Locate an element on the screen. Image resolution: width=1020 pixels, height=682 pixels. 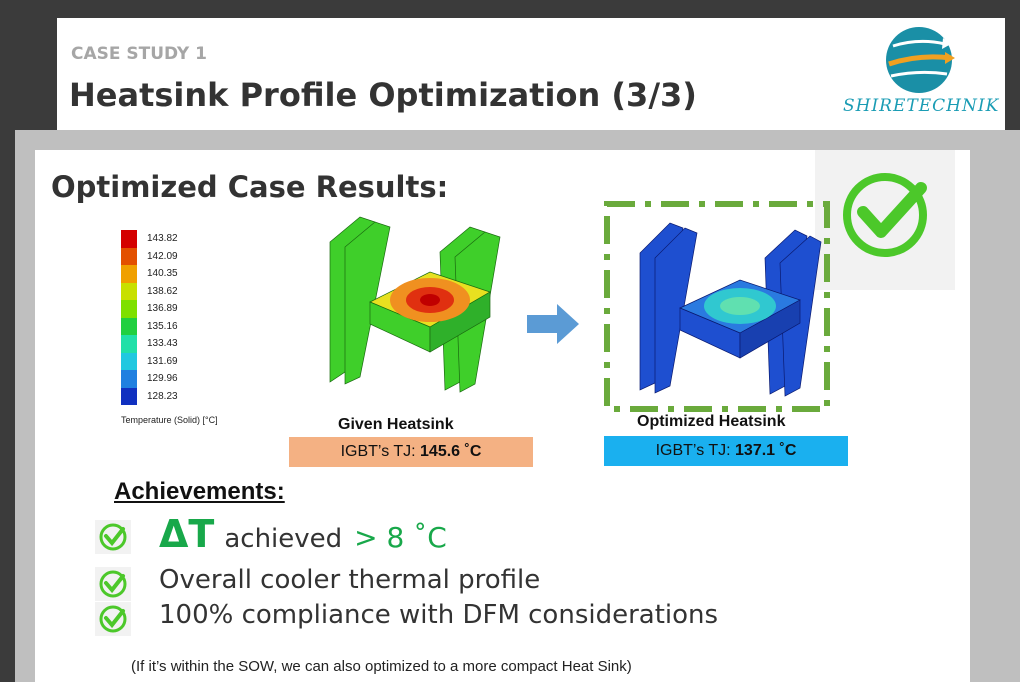
case-label: CASE STUDY 1 is located at coordinates (139, 54).